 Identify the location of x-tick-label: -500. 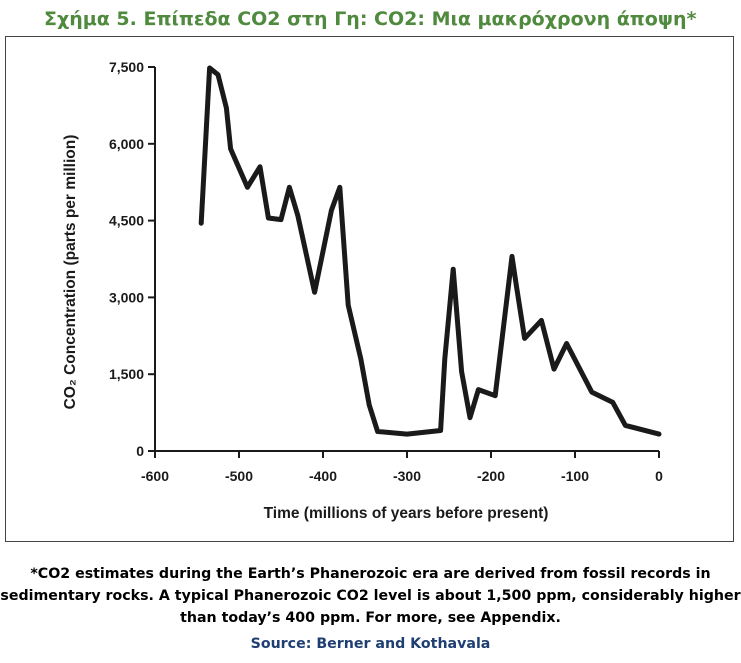
(239, 476).